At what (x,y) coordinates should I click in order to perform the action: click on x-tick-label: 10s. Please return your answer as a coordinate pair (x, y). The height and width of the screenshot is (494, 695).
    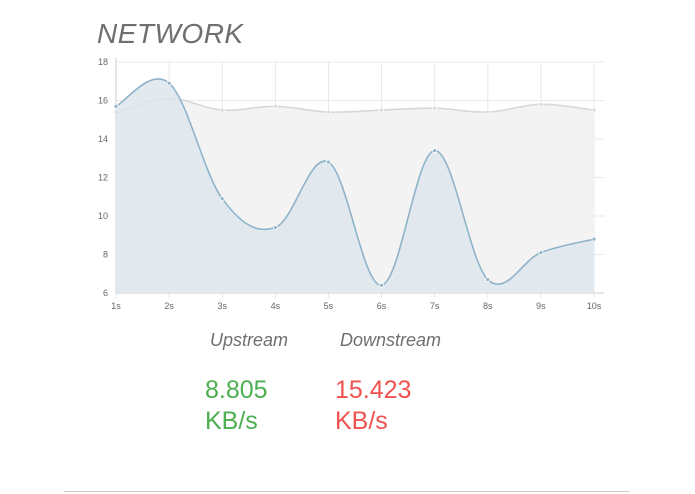
    Looking at the image, I should click on (594, 306).